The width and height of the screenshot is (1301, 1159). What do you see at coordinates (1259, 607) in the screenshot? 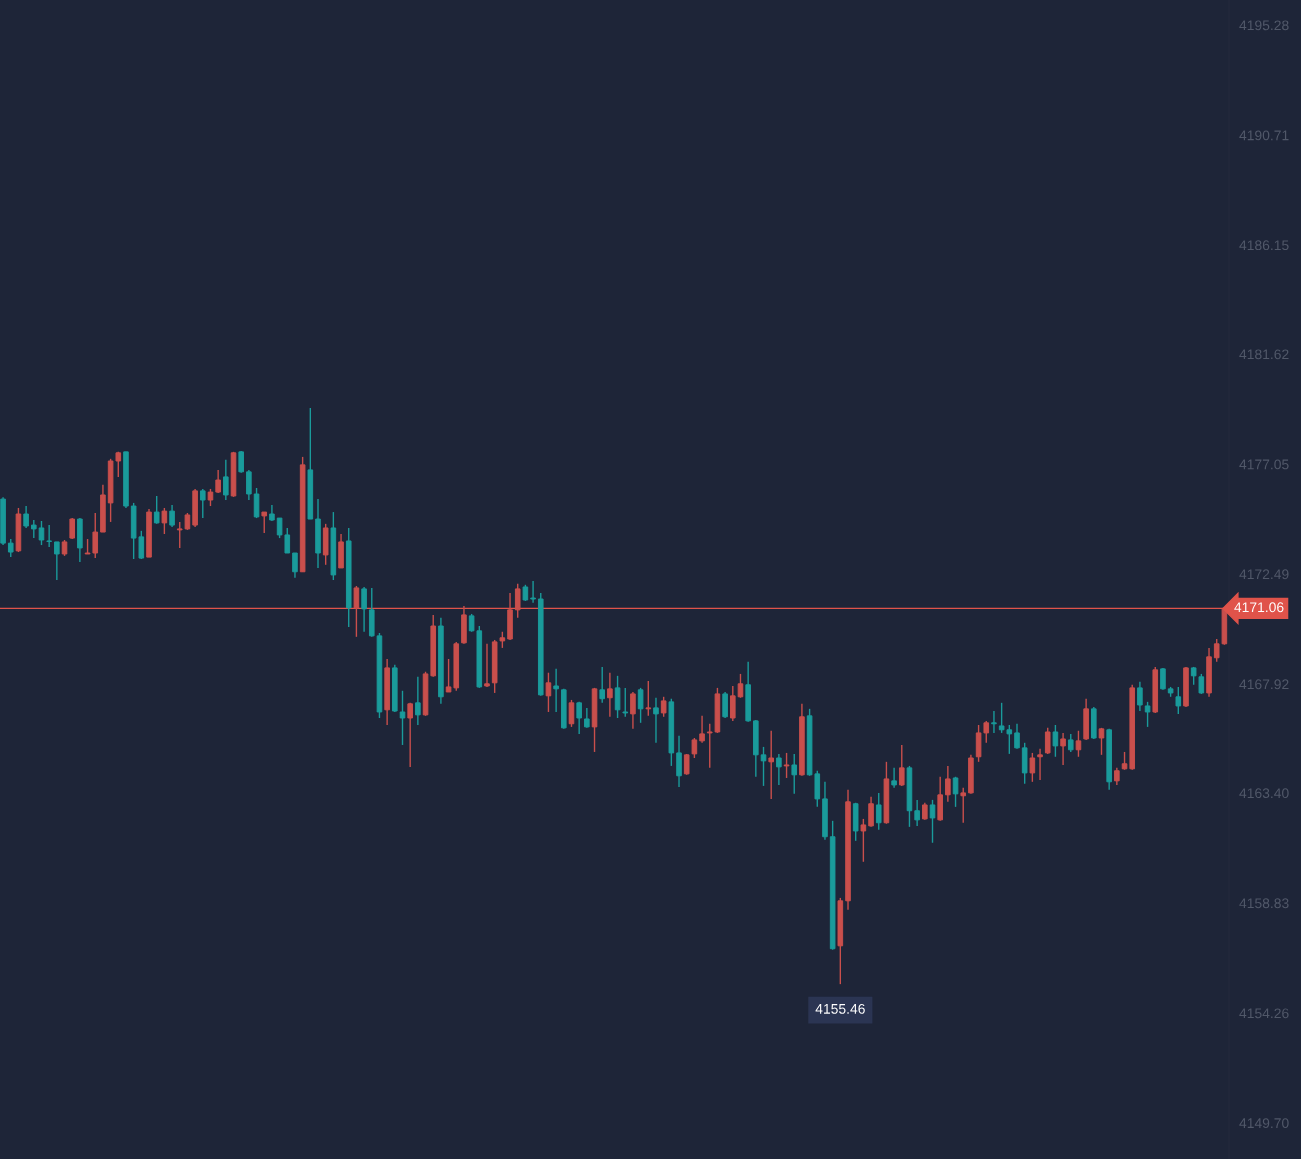
I see `ref-line-label: 4171.06` at bounding box center [1259, 607].